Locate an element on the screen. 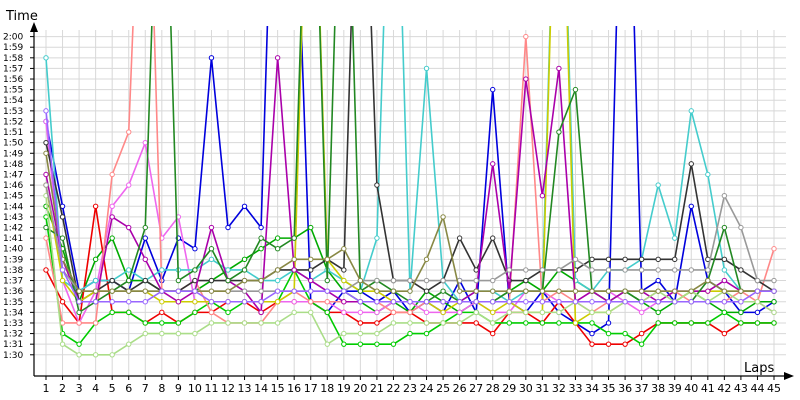 The height and width of the screenshot is (400, 800). y-tick-label: 1:41 is located at coordinates (13, 239).